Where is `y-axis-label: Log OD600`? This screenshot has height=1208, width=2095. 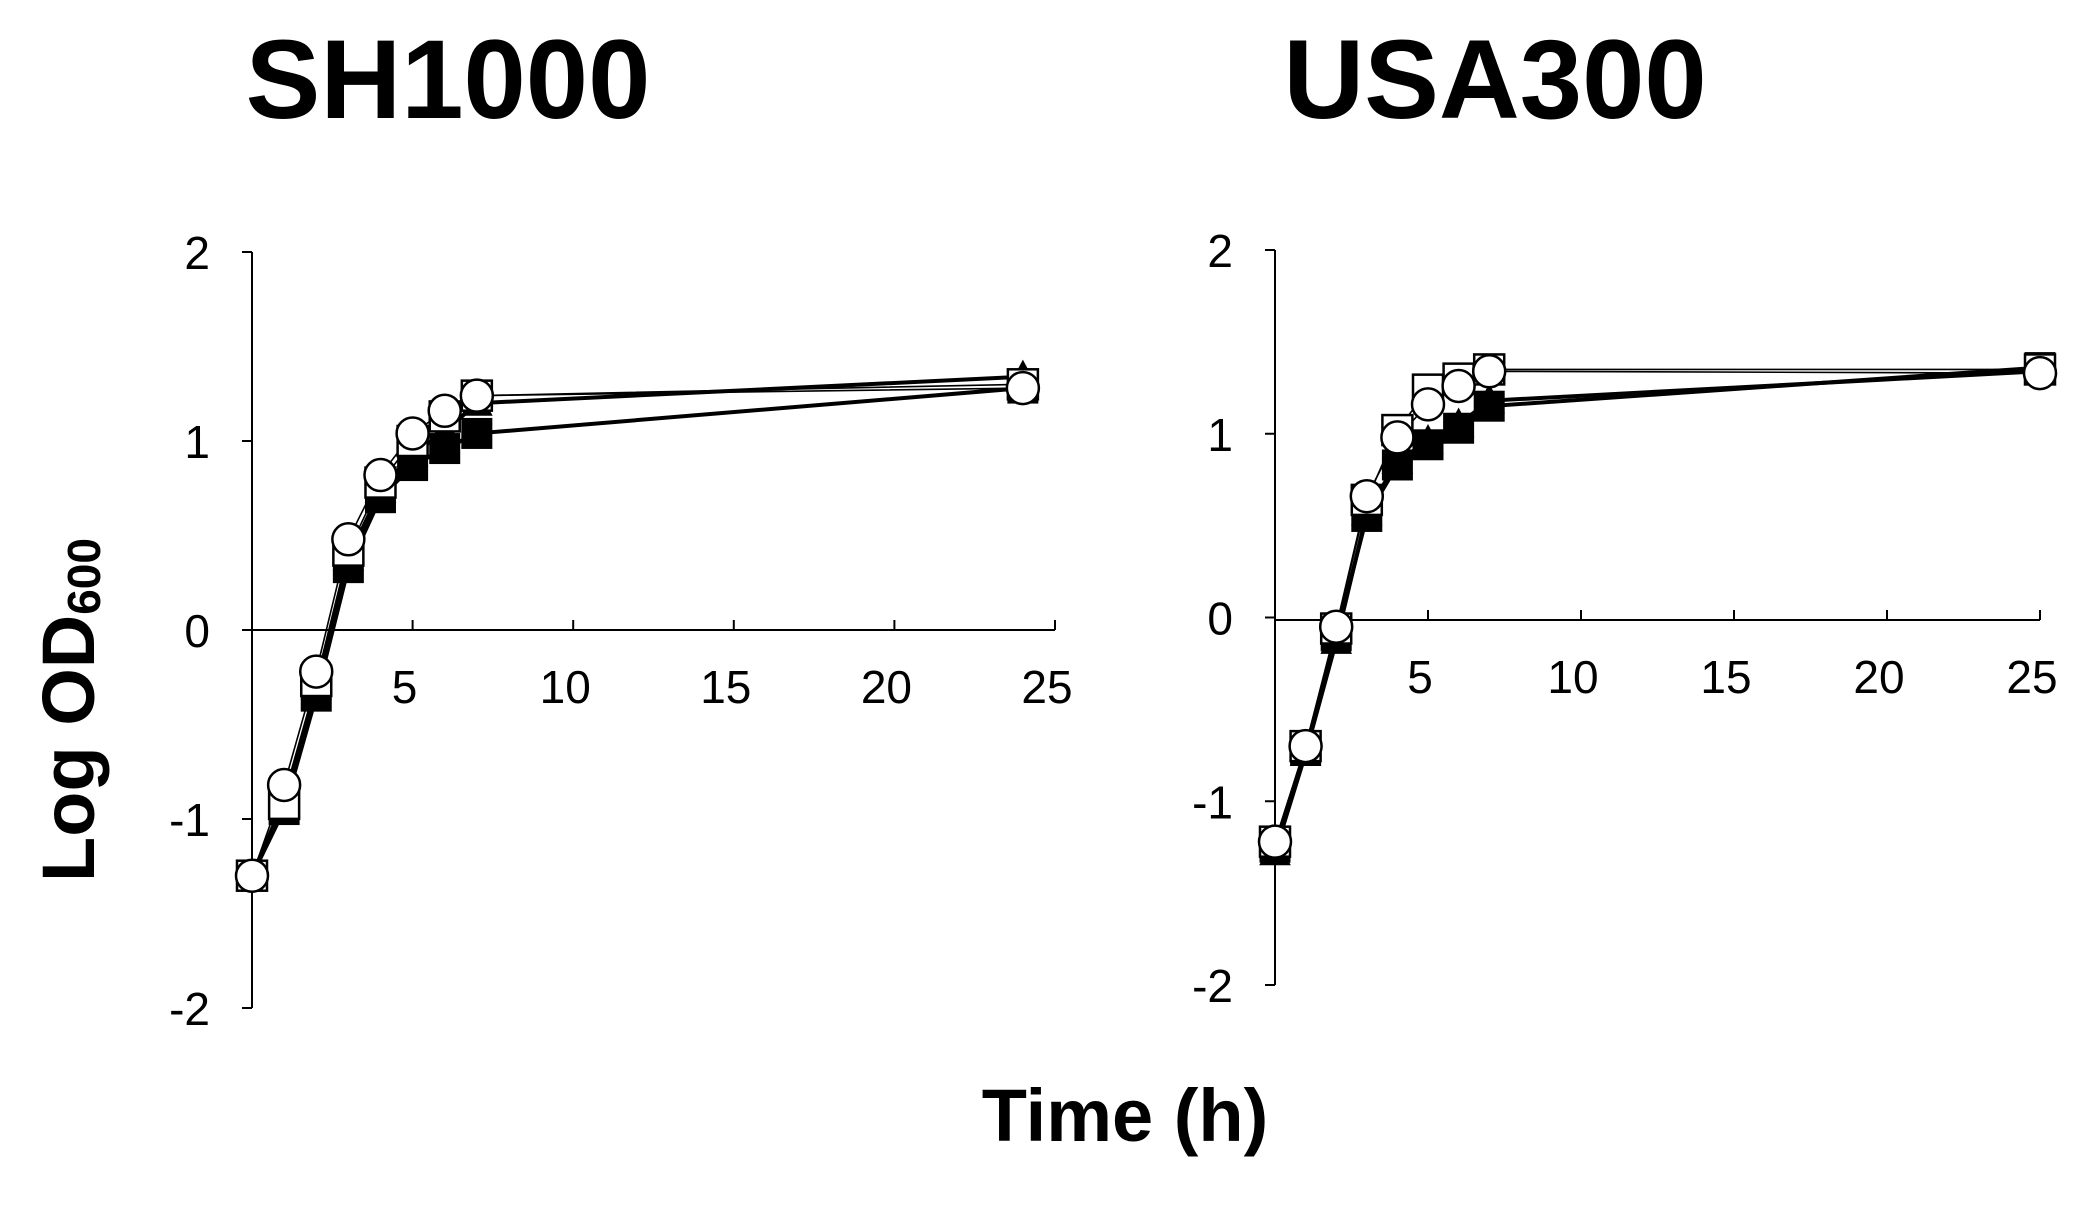 y-axis-label: Log OD600 is located at coordinates (69, 710).